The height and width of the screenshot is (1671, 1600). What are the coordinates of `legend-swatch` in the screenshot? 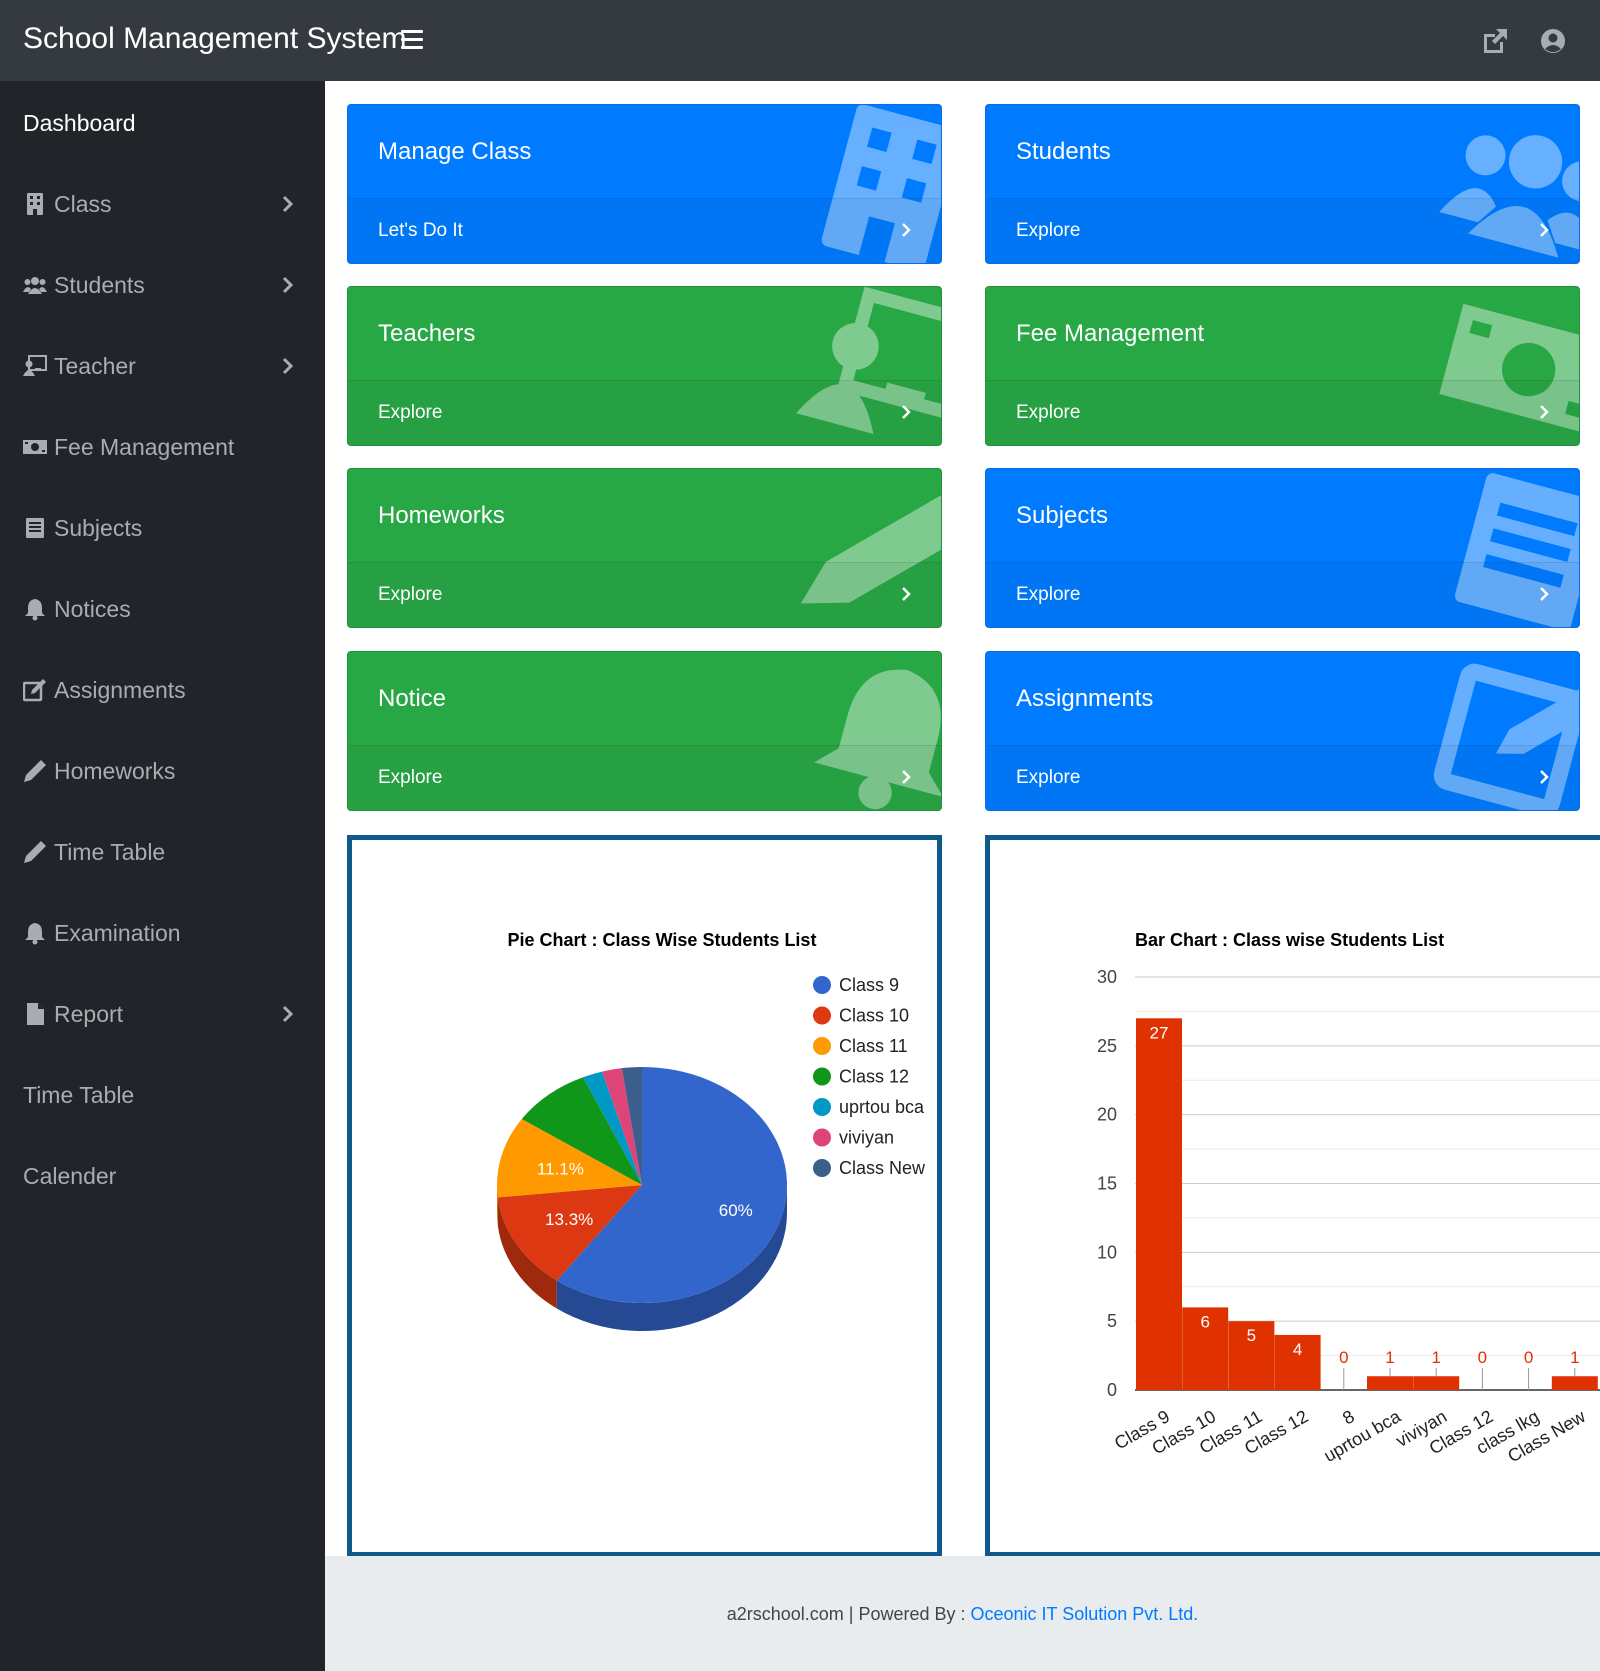 It's located at (822, 1107).